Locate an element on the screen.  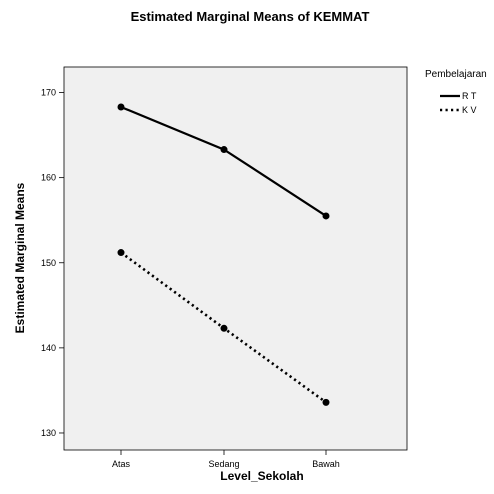
x-tick-label: Bawah is located at coordinates (326, 464).